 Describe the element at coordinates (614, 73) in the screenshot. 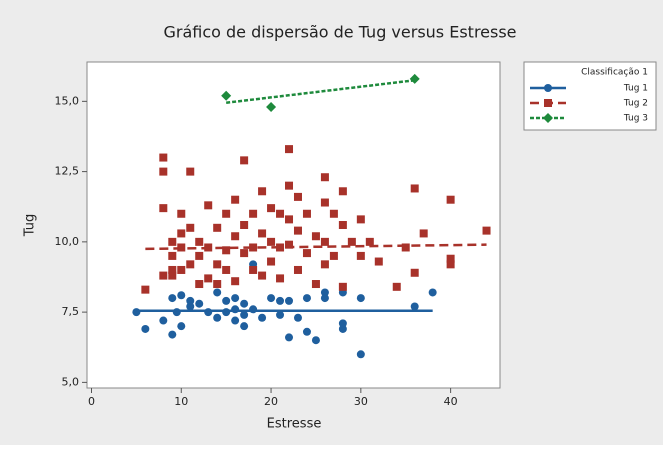

I see `legend-title: Classificação 1` at that location.